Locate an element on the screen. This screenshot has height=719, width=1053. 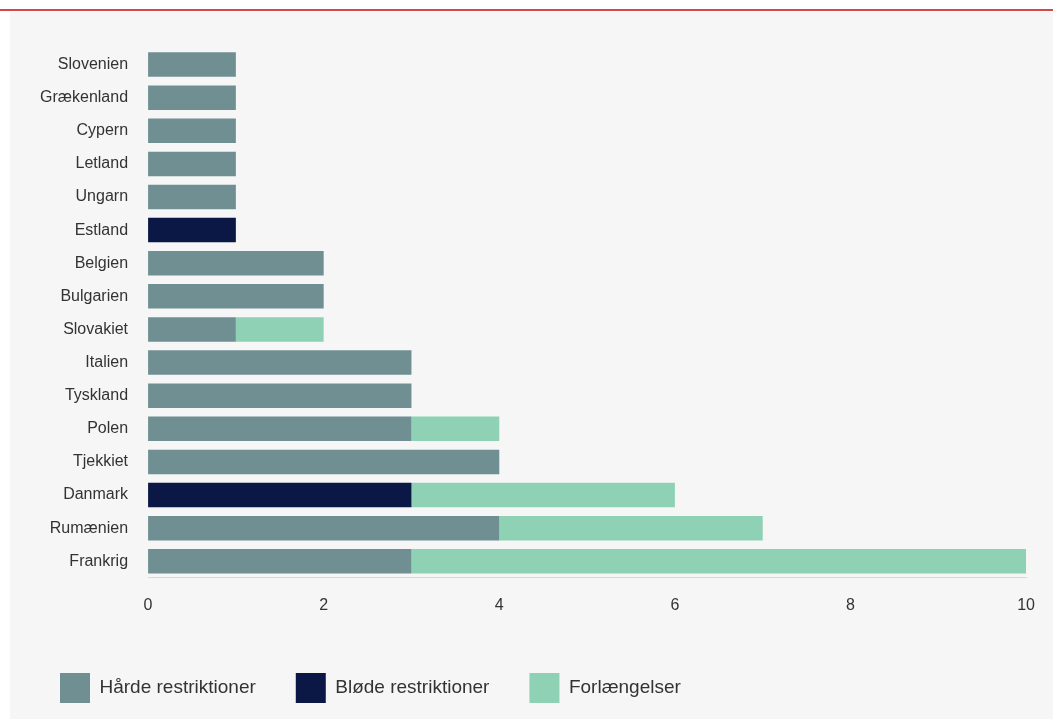
y-tick-label: Ungarn is located at coordinates (102, 196).